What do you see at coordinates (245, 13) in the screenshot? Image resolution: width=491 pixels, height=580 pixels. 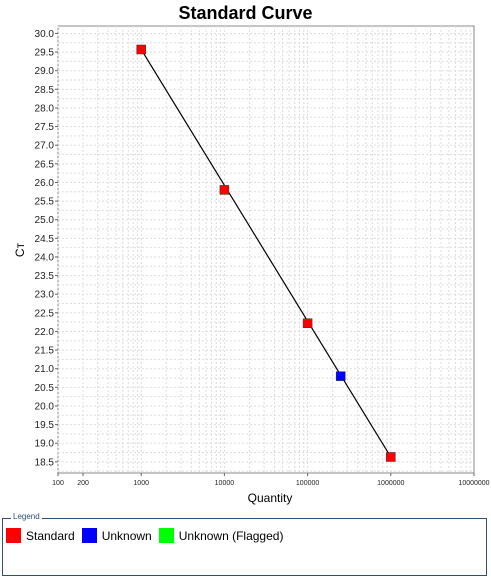 I see `chart-title: Standard Curve` at bounding box center [245, 13].